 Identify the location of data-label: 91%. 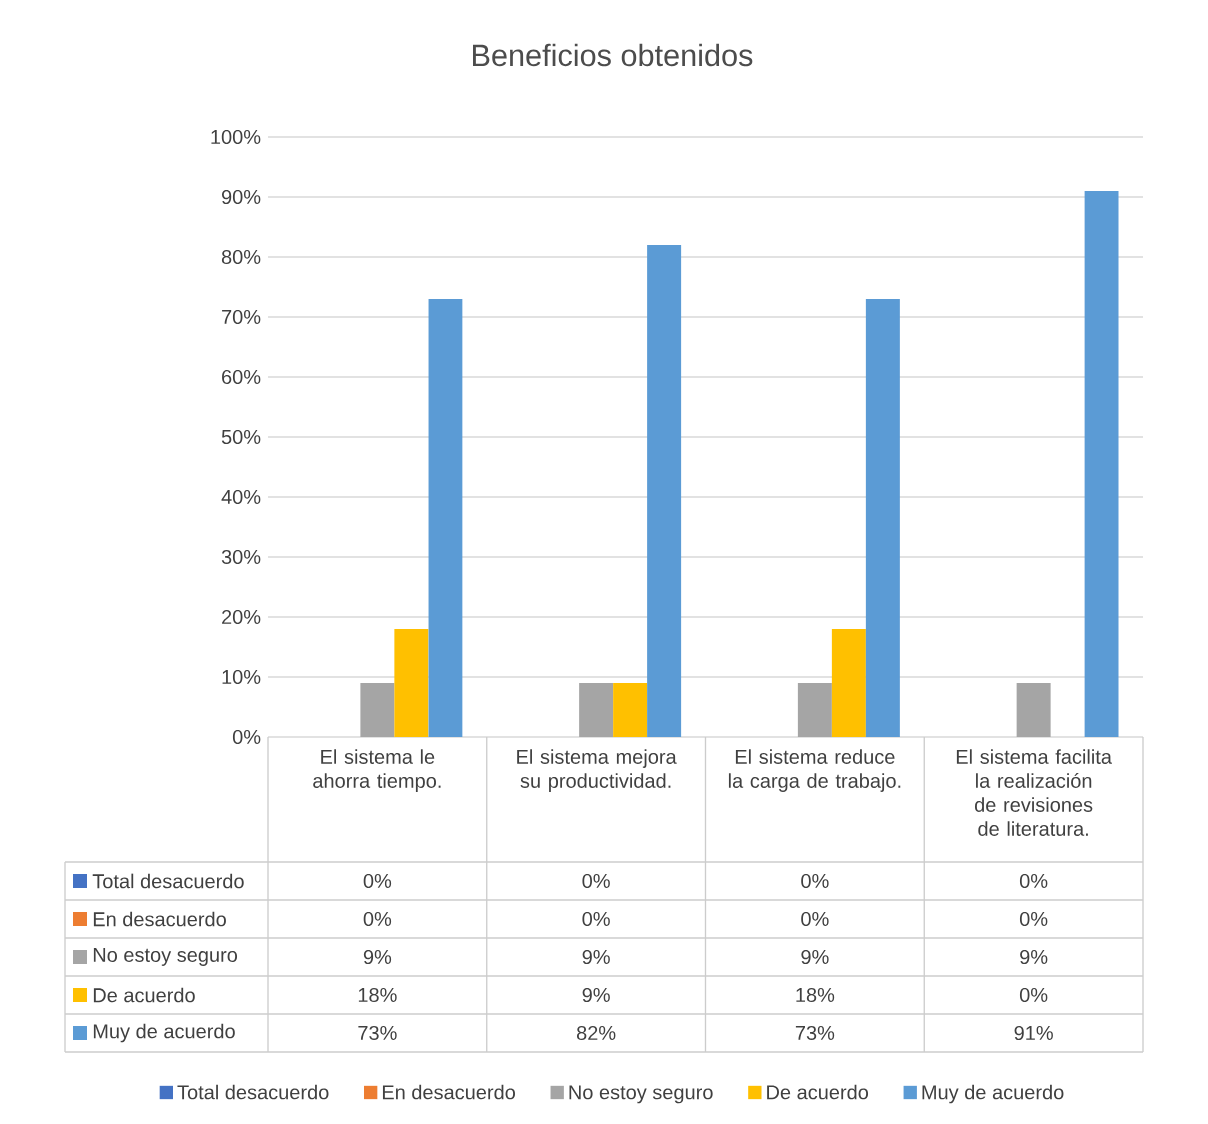
(1033, 1033).